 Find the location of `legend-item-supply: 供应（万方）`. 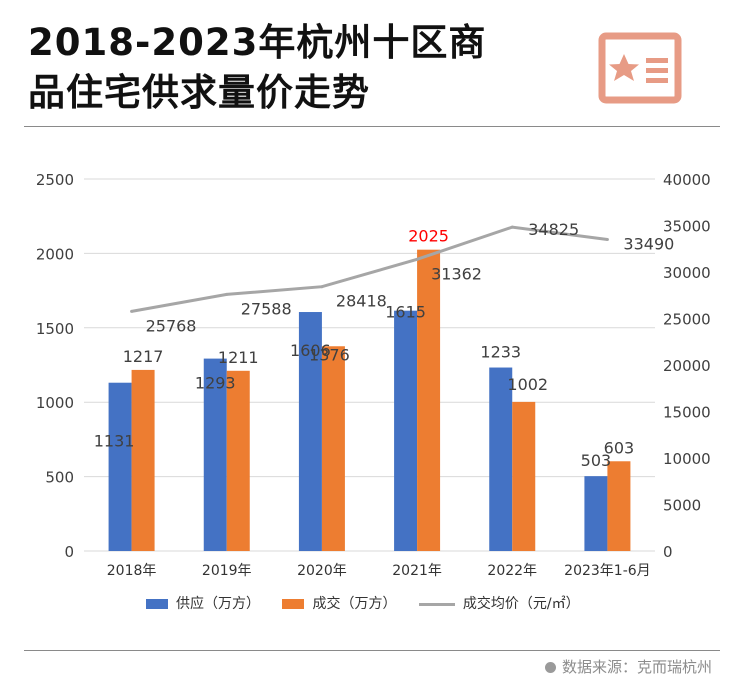

legend-item-supply: 供应（万方） is located at coordinates (203, 603).